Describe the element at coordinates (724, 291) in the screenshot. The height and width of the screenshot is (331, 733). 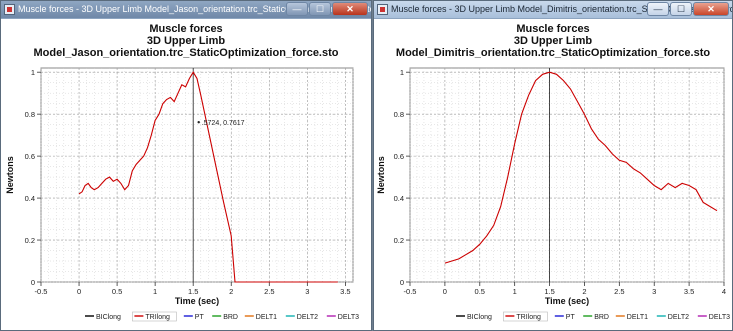
I see `x-tick-label: 4` at that location.